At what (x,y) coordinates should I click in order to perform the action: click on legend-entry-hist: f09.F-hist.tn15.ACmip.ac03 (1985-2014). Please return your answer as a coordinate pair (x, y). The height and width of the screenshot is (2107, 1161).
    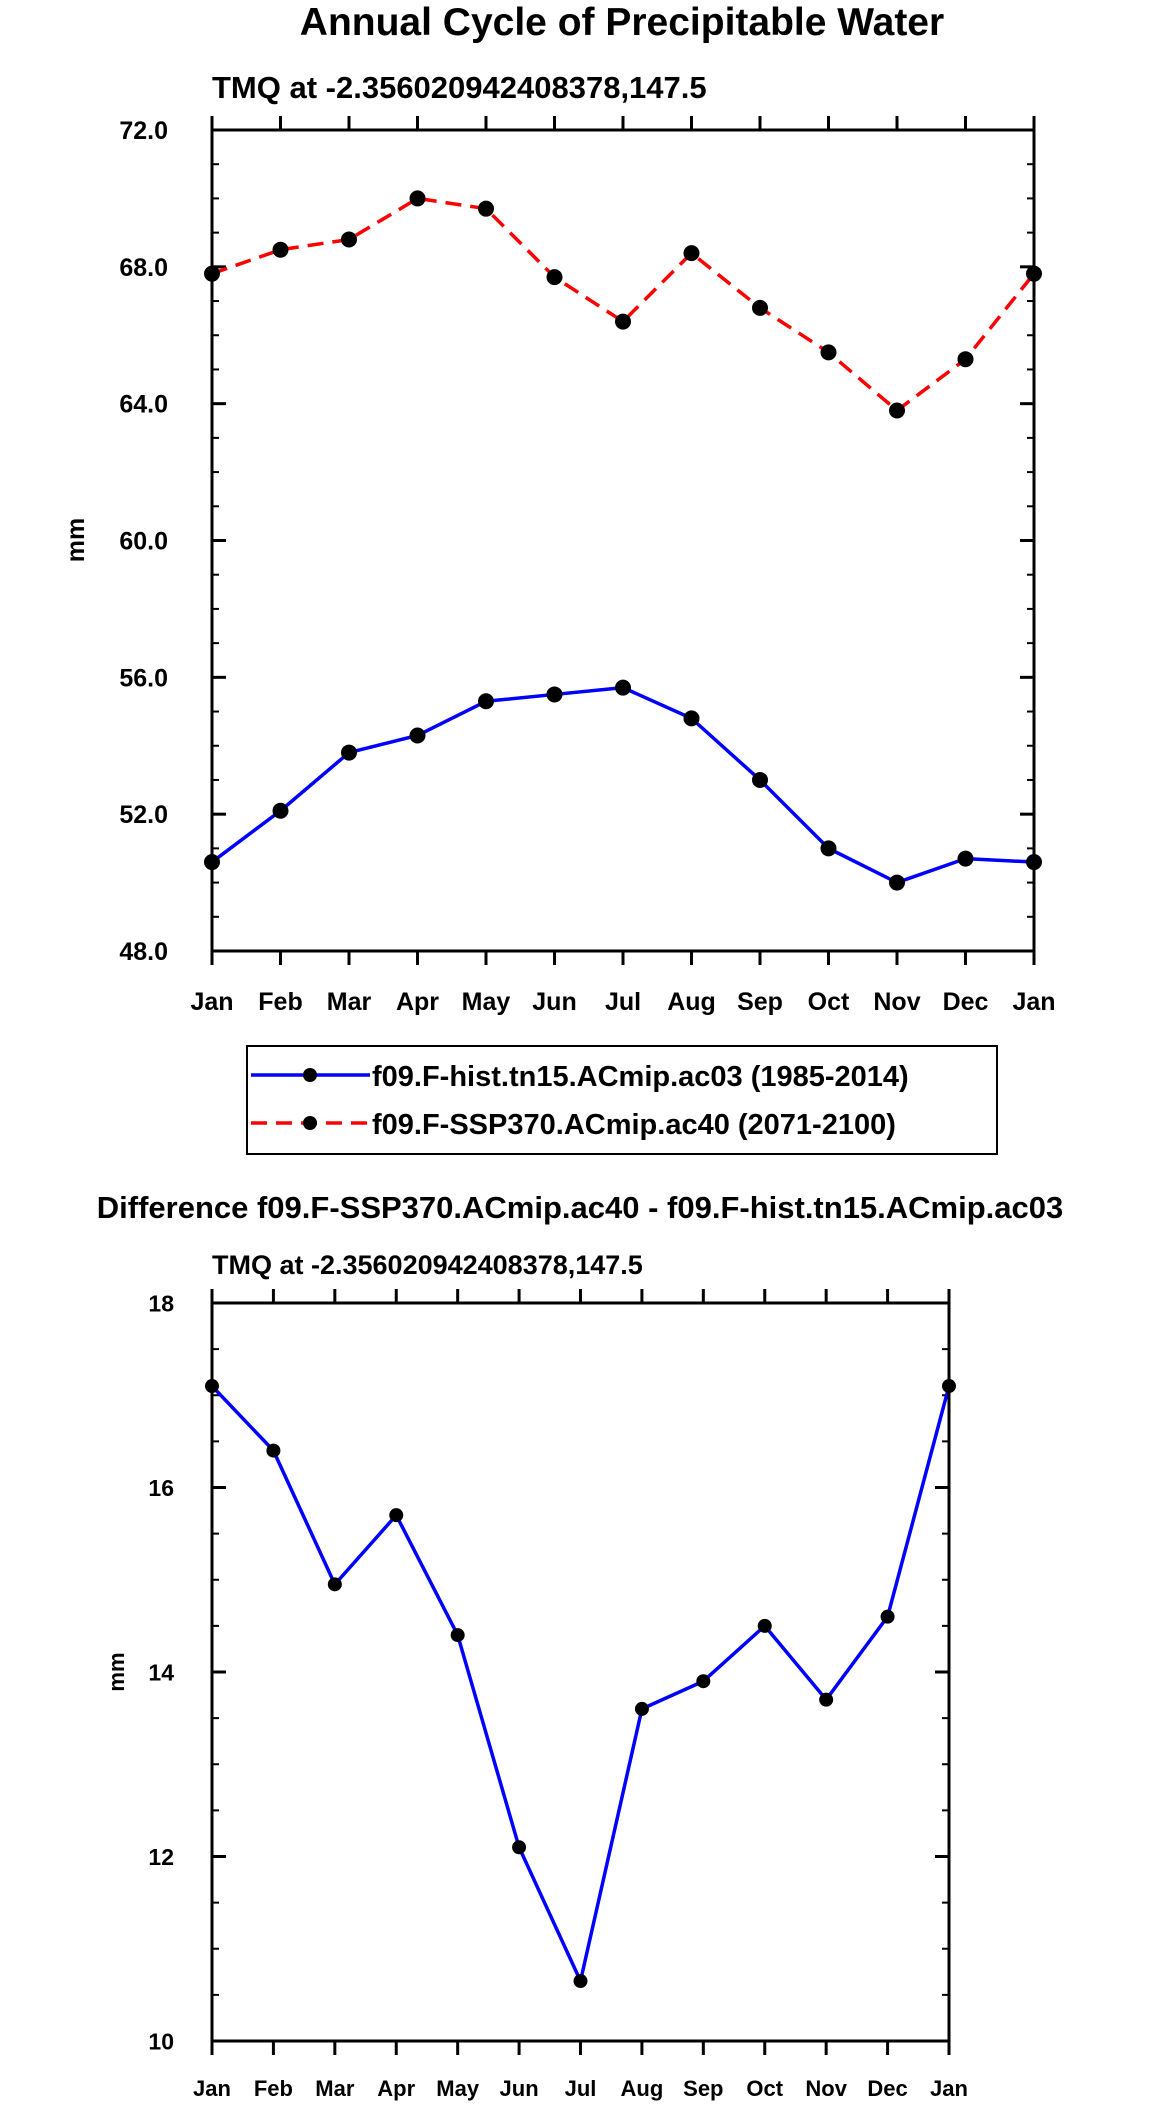
    Looking at the image, I should click on (580, 1077).